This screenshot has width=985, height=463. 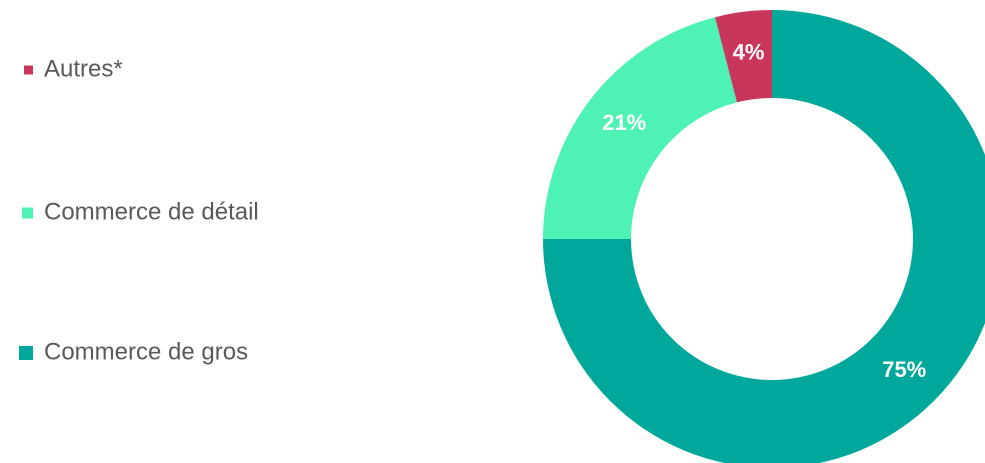 What do you see at coordinates (904, 369) in the screenshot?
I see `data-label: 75%` at bounding box center [904, 369].